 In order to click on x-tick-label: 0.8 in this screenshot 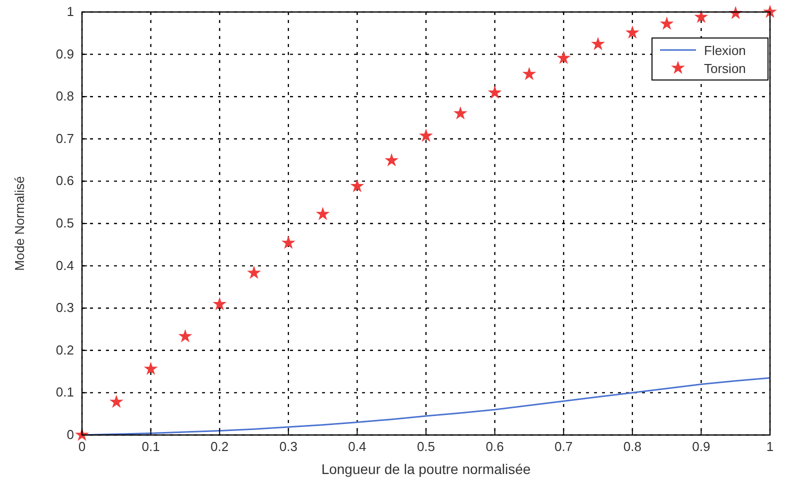, I will do `click(632, 446)`.